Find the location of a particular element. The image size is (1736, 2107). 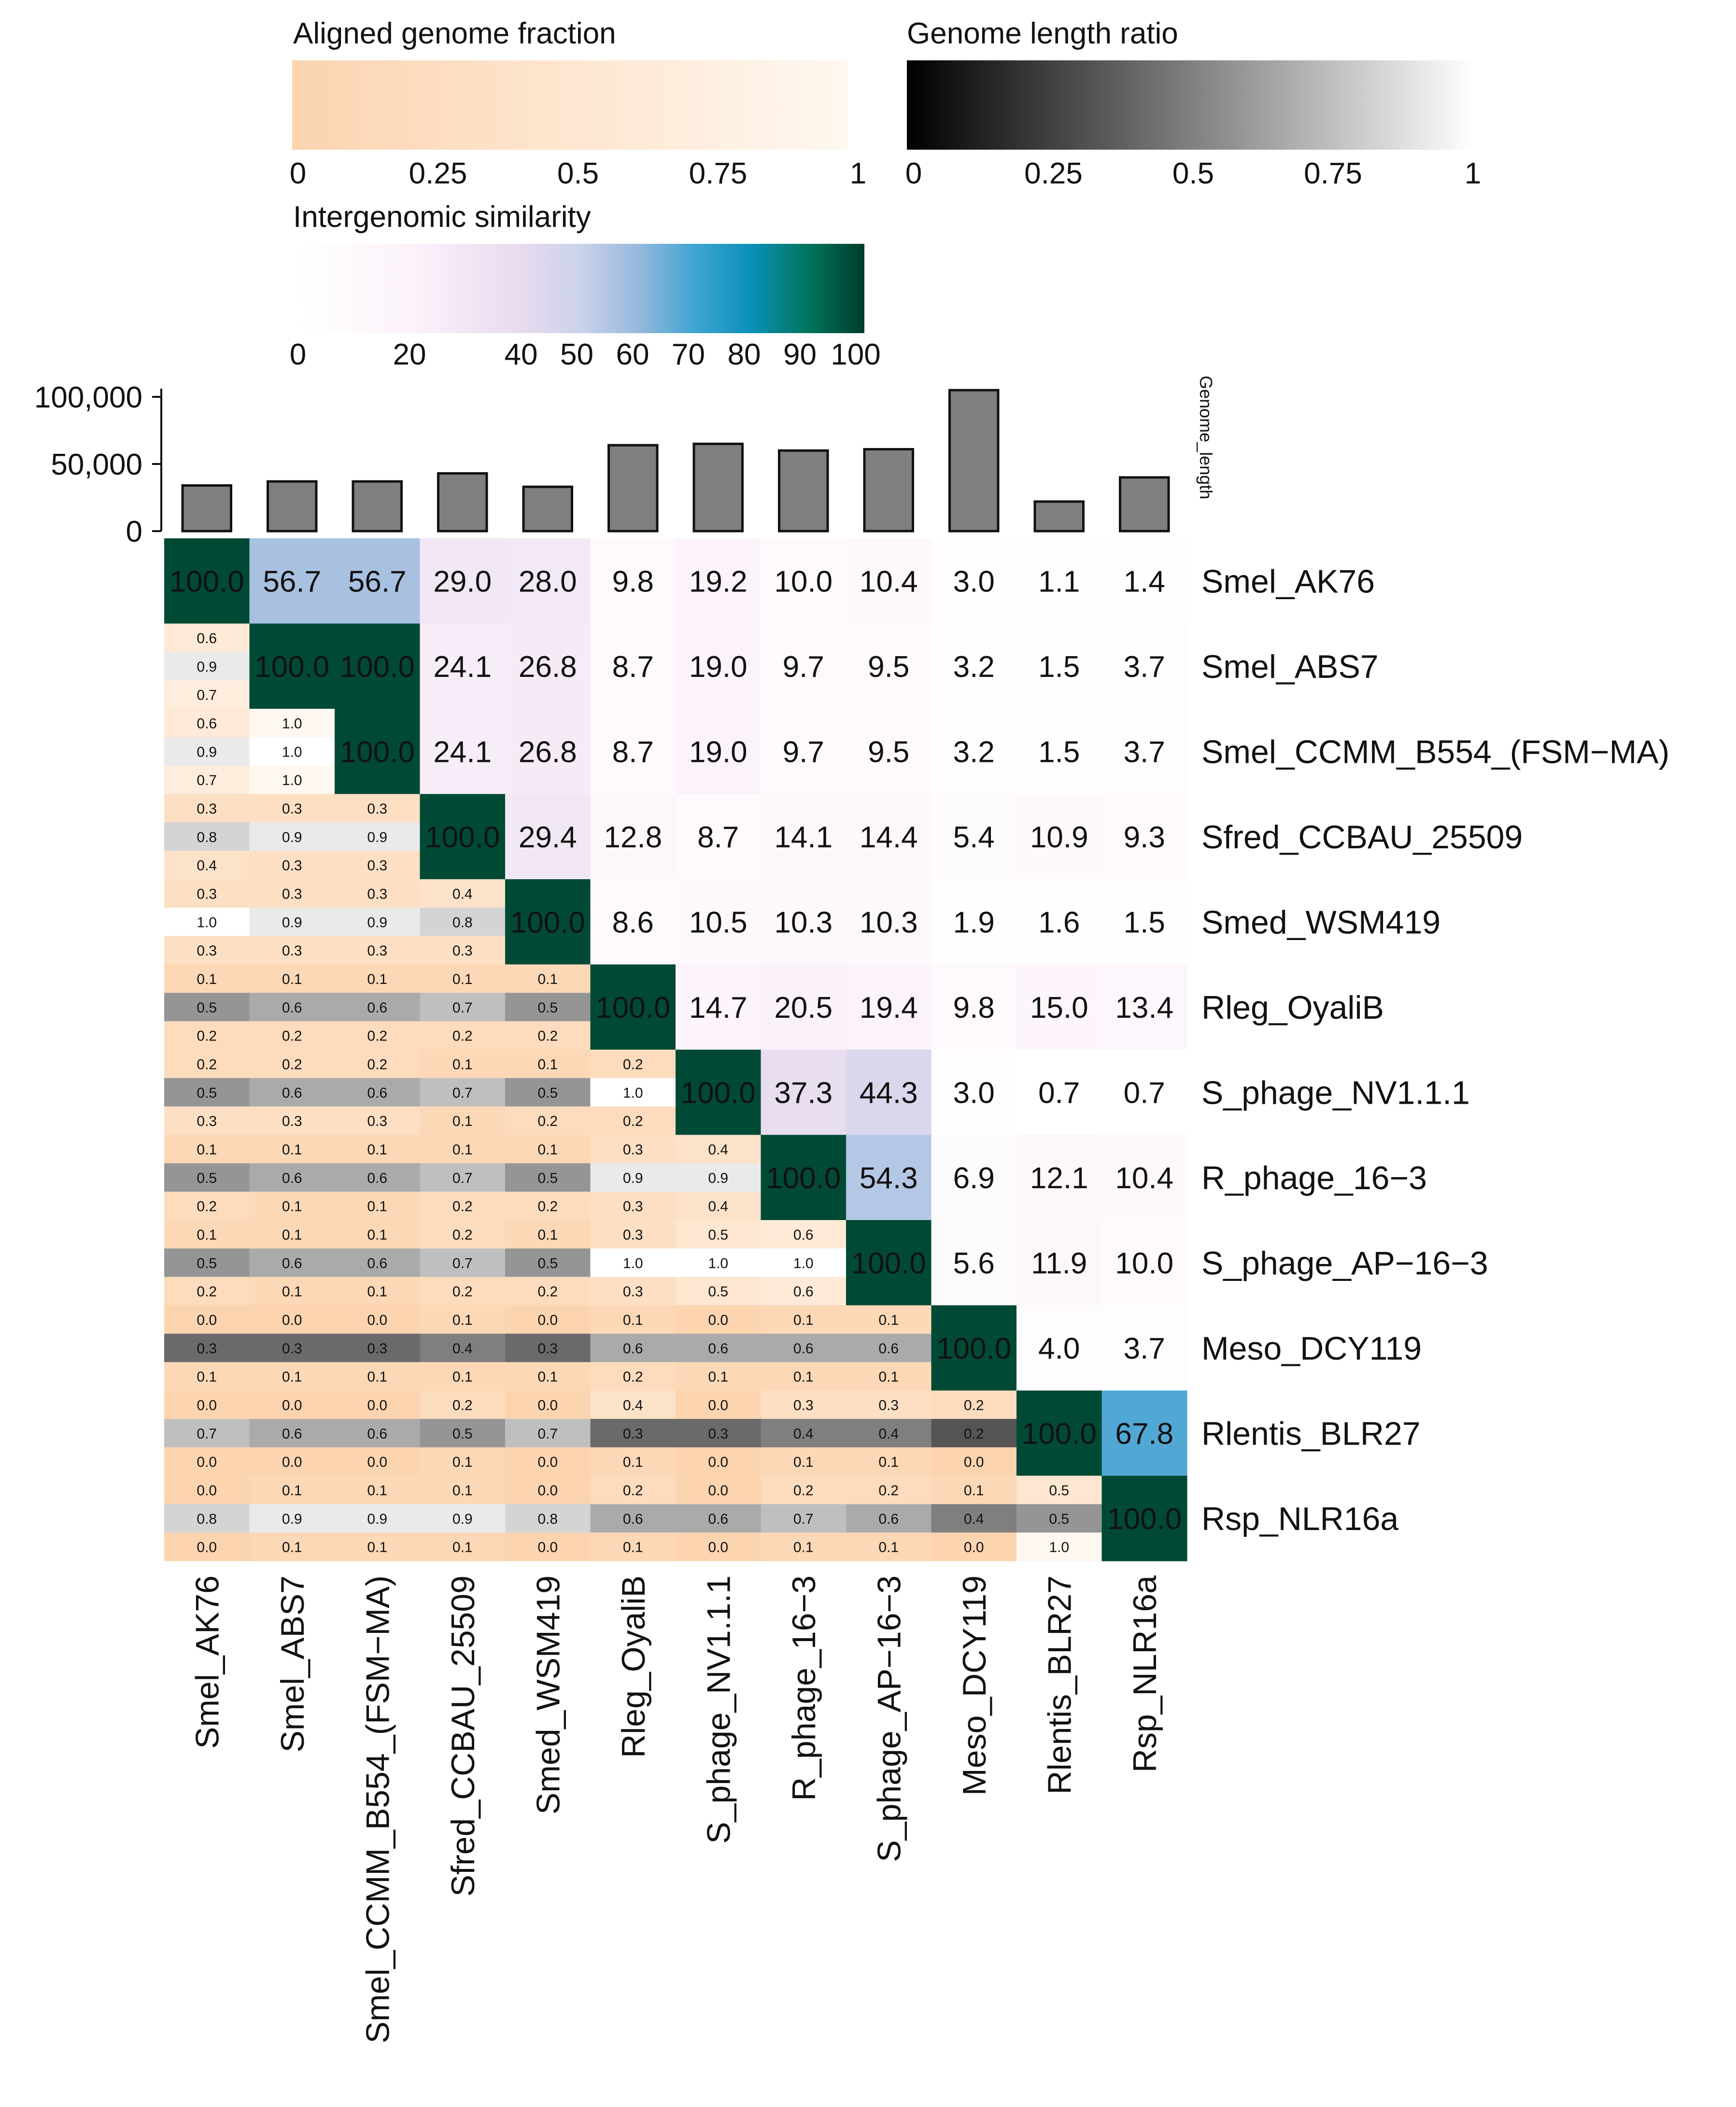

legend-tick-label: 0 is located at coordinates (298, 354).